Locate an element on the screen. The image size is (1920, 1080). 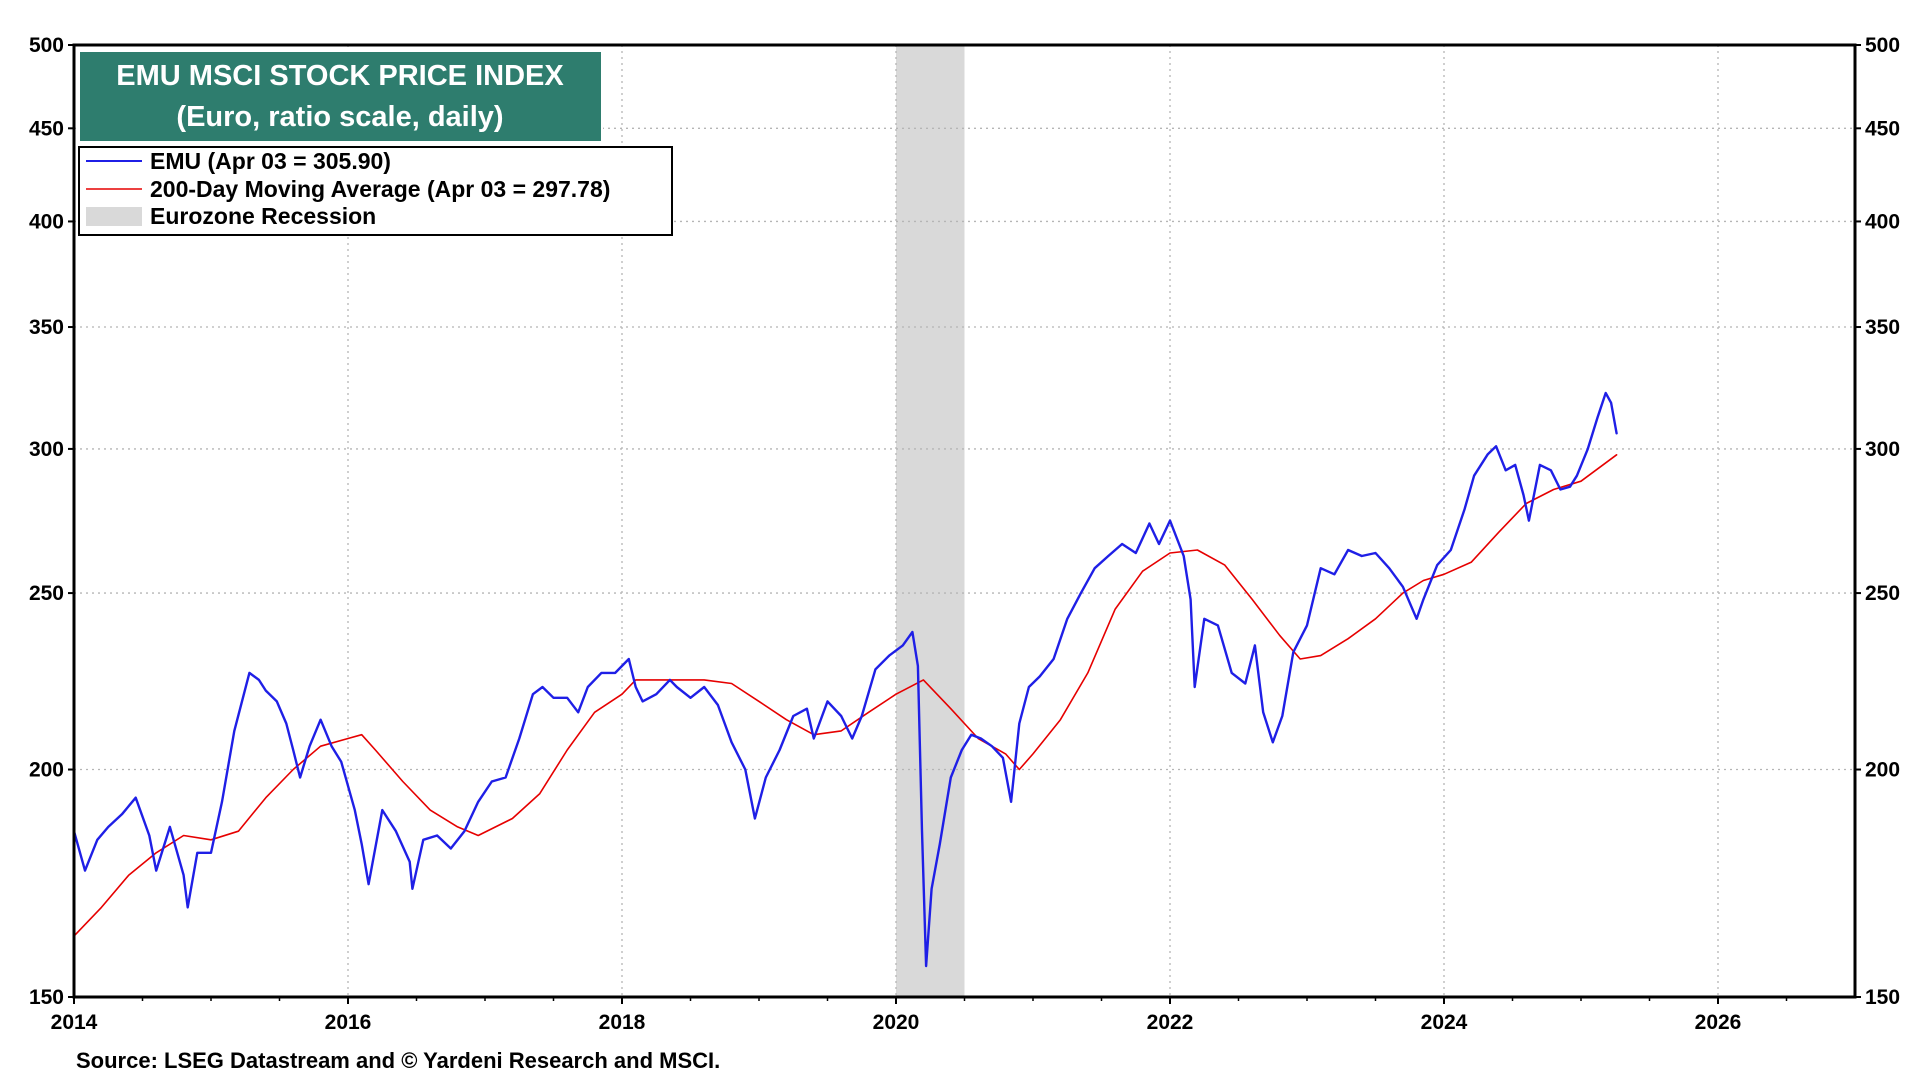
legend-ma-label: 200-Day Moving Average (Apr 03 = 297.78) is located at coordinates (380, 189).